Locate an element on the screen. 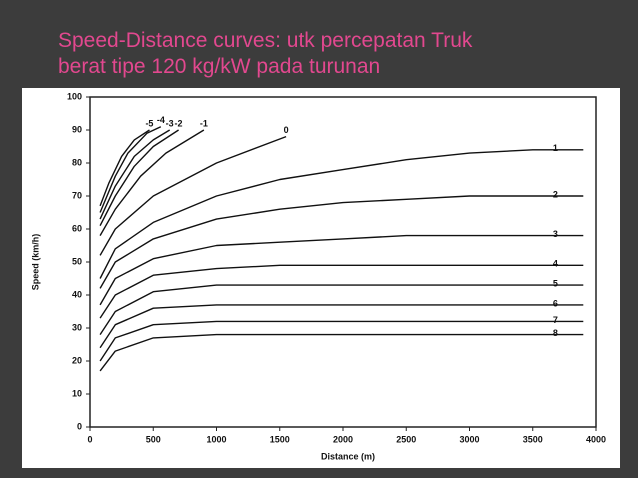  y-tick-label: 70 is located at coordinates (77, 195).